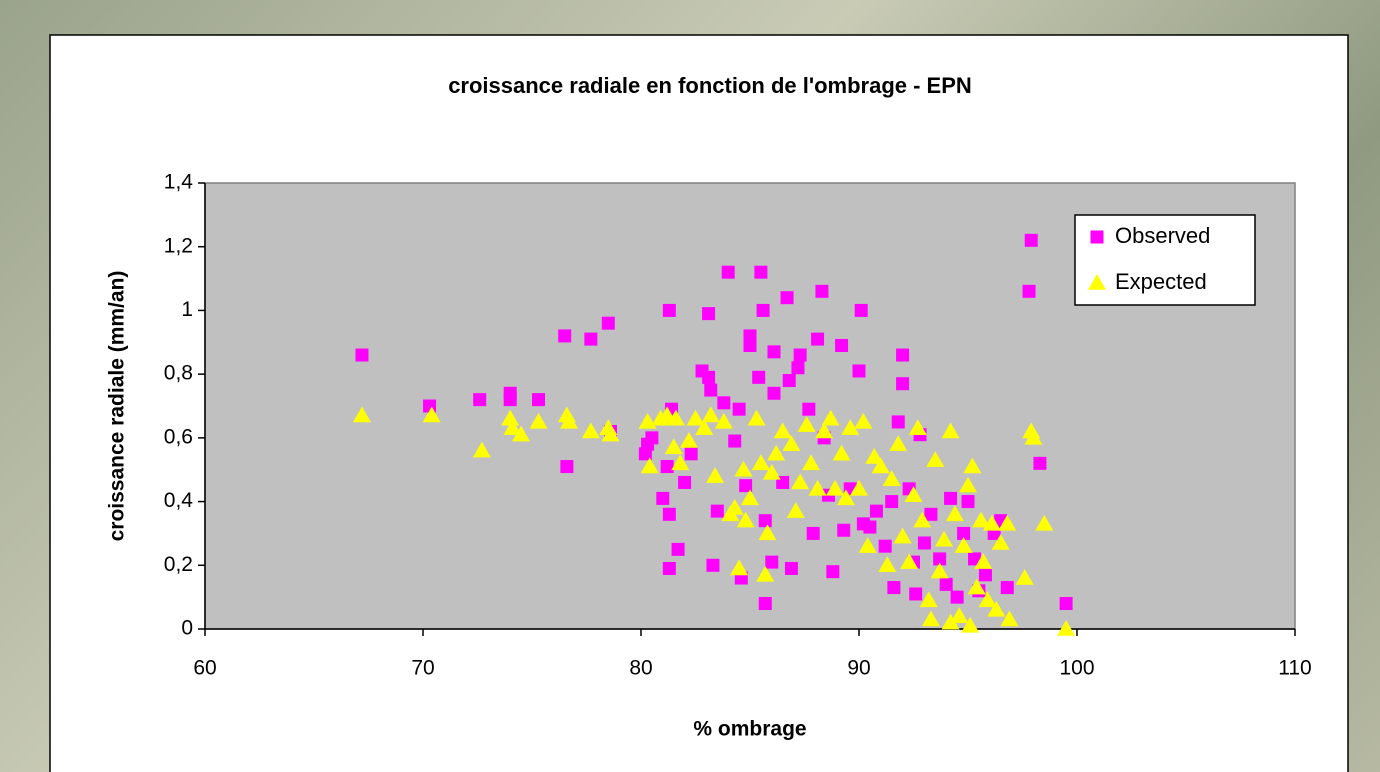 Image resolution: width=1380 pixels, height=772 pixels. I want to click on y-tick-label: 1, so click(187, 309).